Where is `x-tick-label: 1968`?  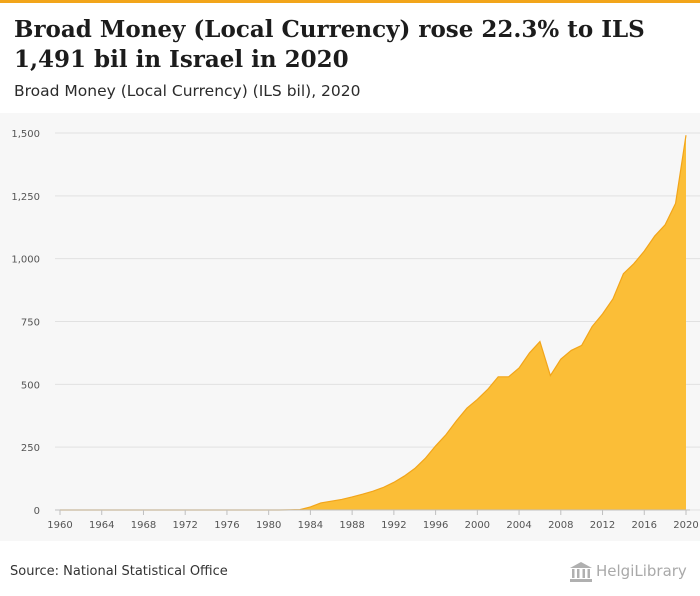
x-tick-label: 1968 is located at coordinates (143, 525).